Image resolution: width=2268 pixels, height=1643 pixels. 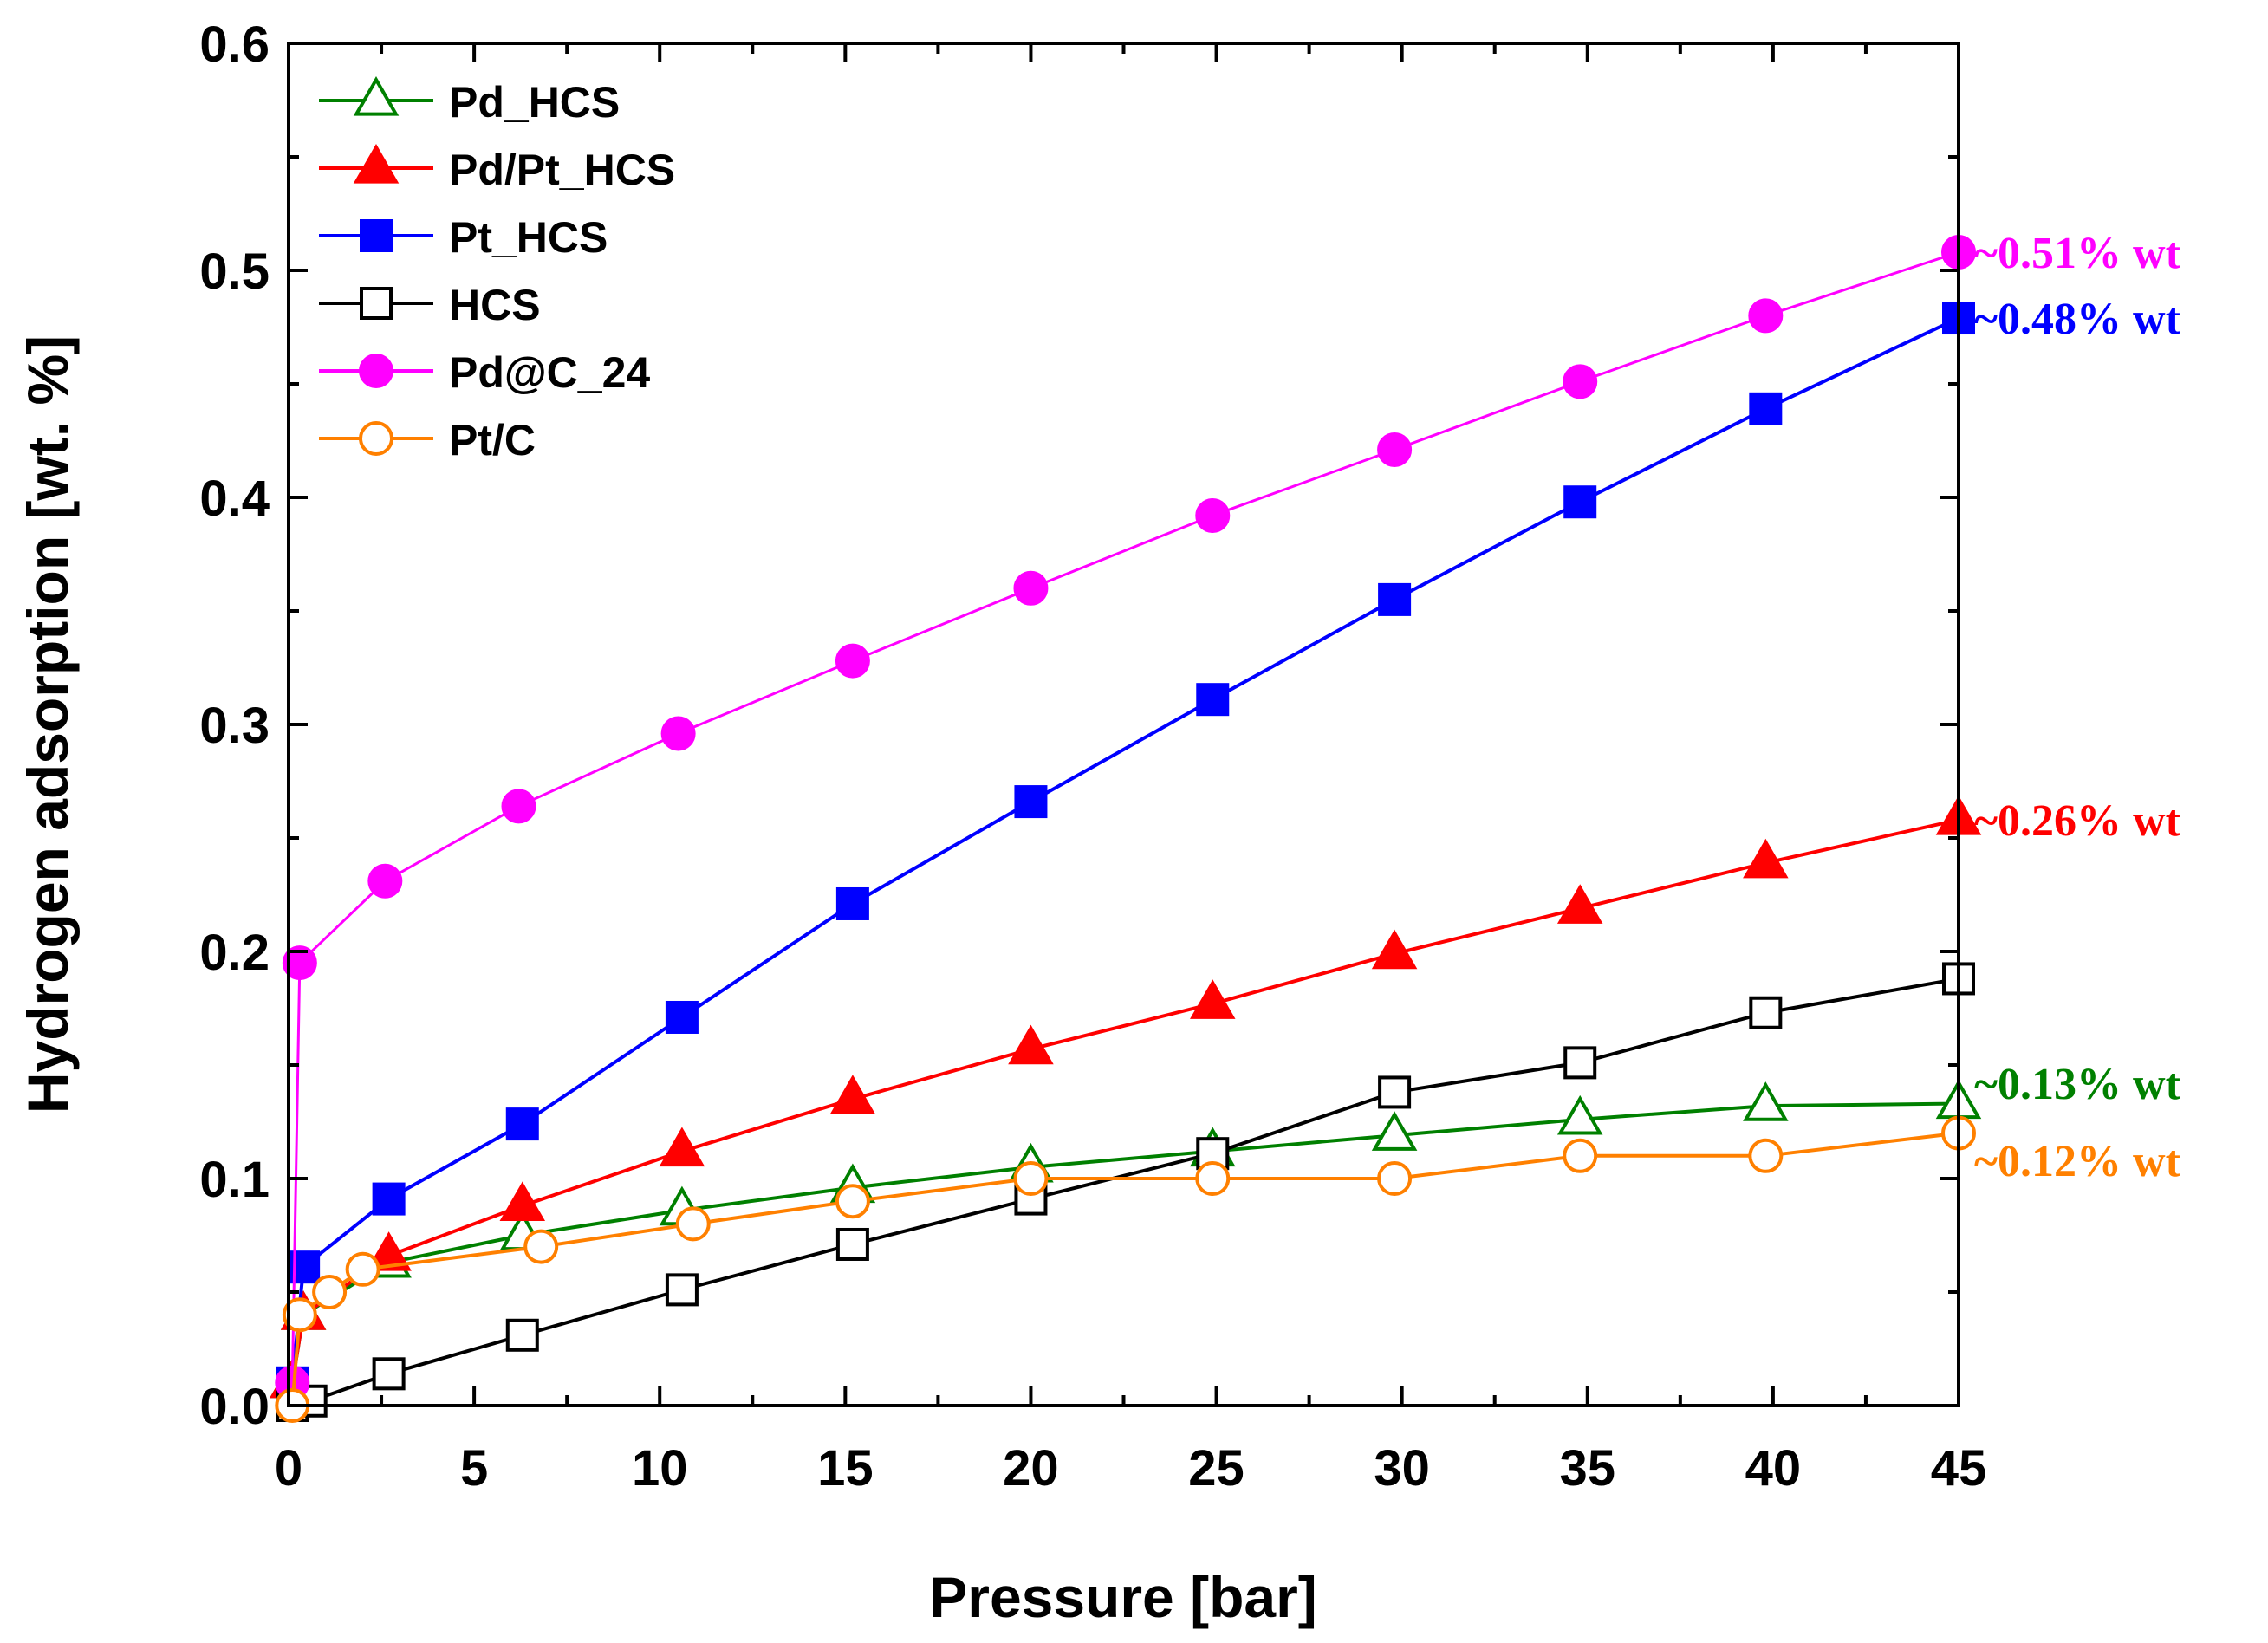 I want to click on legend-label: HCS, so click(x=495, y=305).